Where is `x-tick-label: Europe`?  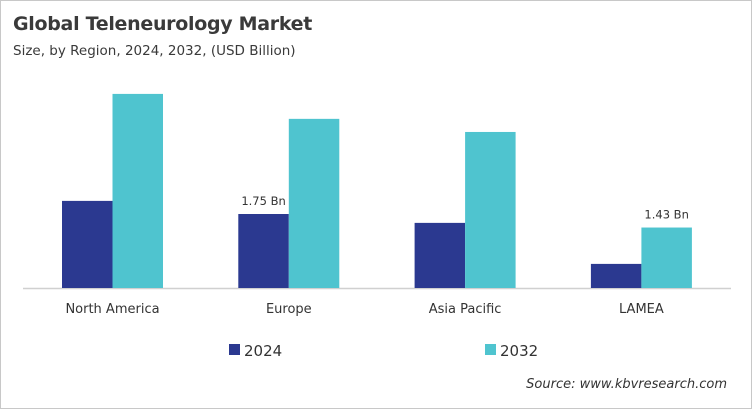
x-tick-label: Europe is located at coordinates (289, 309).